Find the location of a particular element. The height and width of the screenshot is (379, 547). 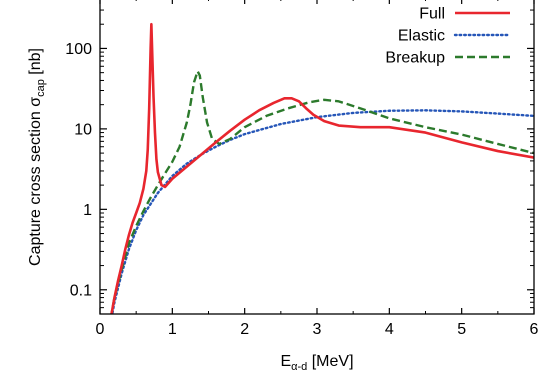

y-axis-title: Capture cross section σcap [nb] is located at coordinates (37, 157).